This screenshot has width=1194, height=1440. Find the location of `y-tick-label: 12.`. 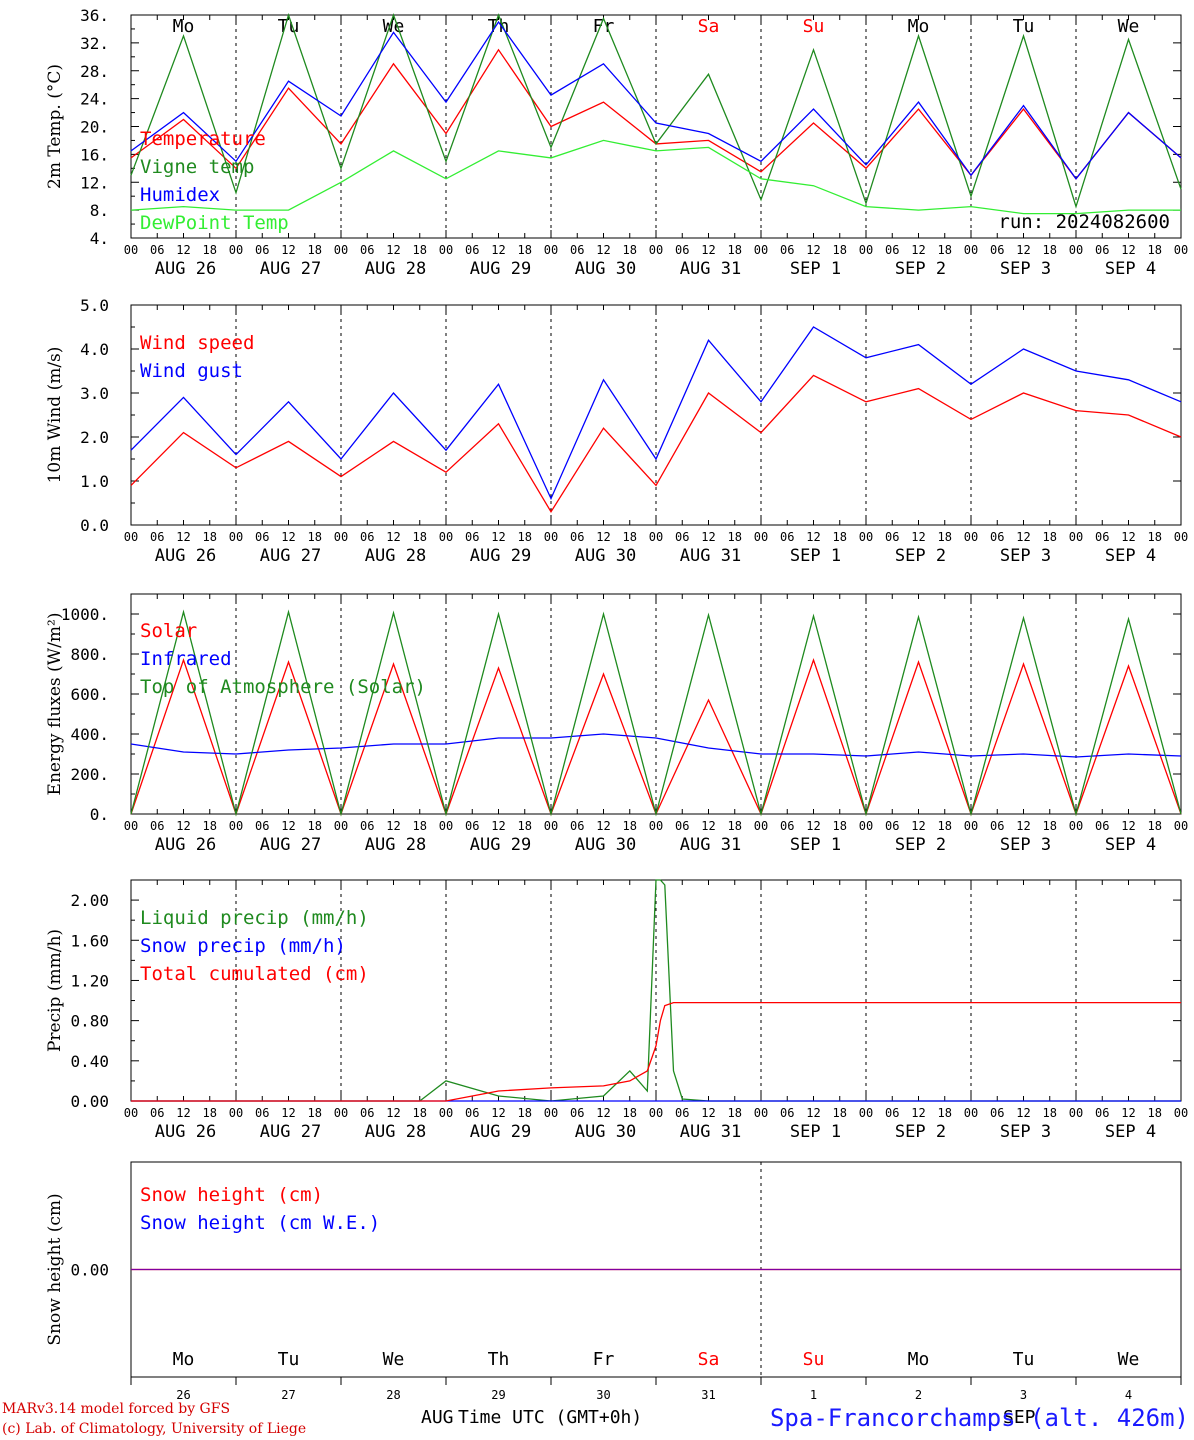

y-tick-label: 12. is located at coordinates (94, 182).